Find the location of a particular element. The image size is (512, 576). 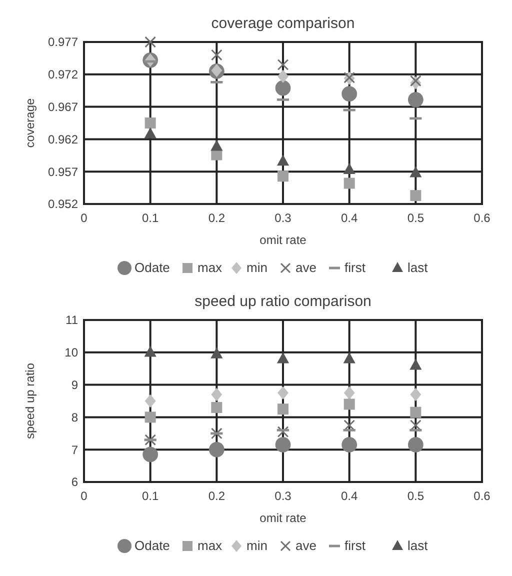

y-tick-label: 0.977 is located at coordinates (63, 42).